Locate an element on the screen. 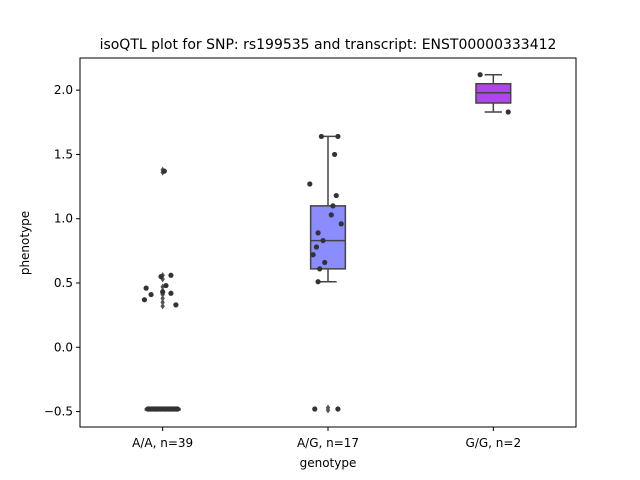  x-tick-label: A/G, n=17 is located at coordinates (328, 443).